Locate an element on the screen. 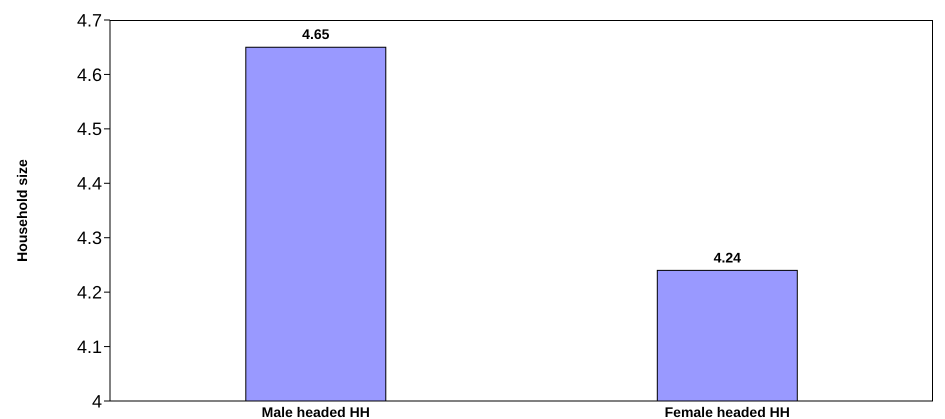 The height and width of the screenshot is (419, 945). y-tick-label: 4.4 is located at coordinates (89, 184).